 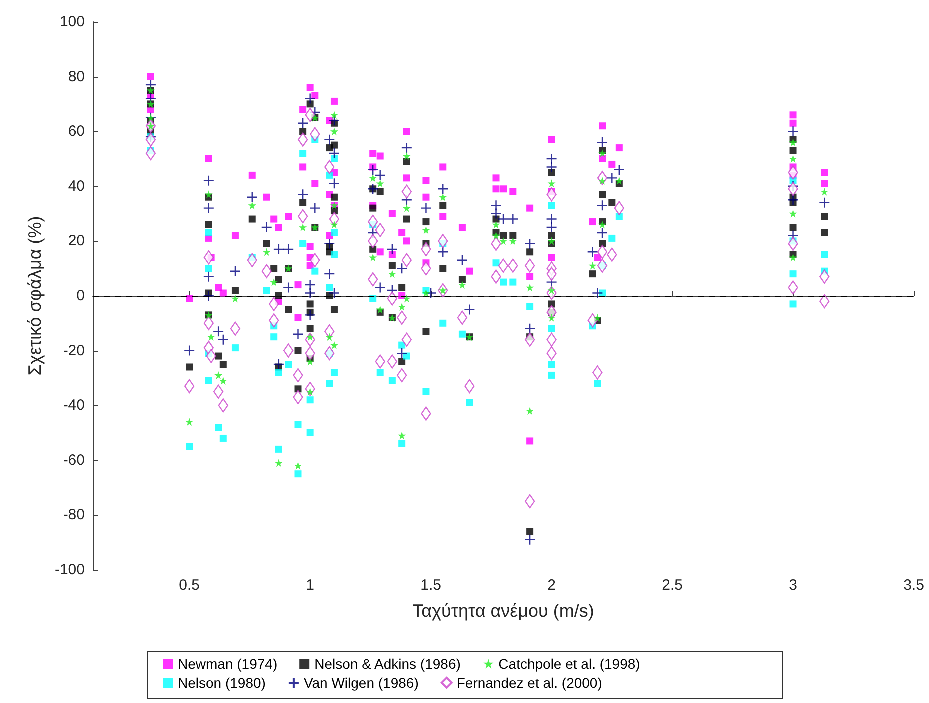 I want to click on x-tick-label: 2, so click(x=552, y=585).